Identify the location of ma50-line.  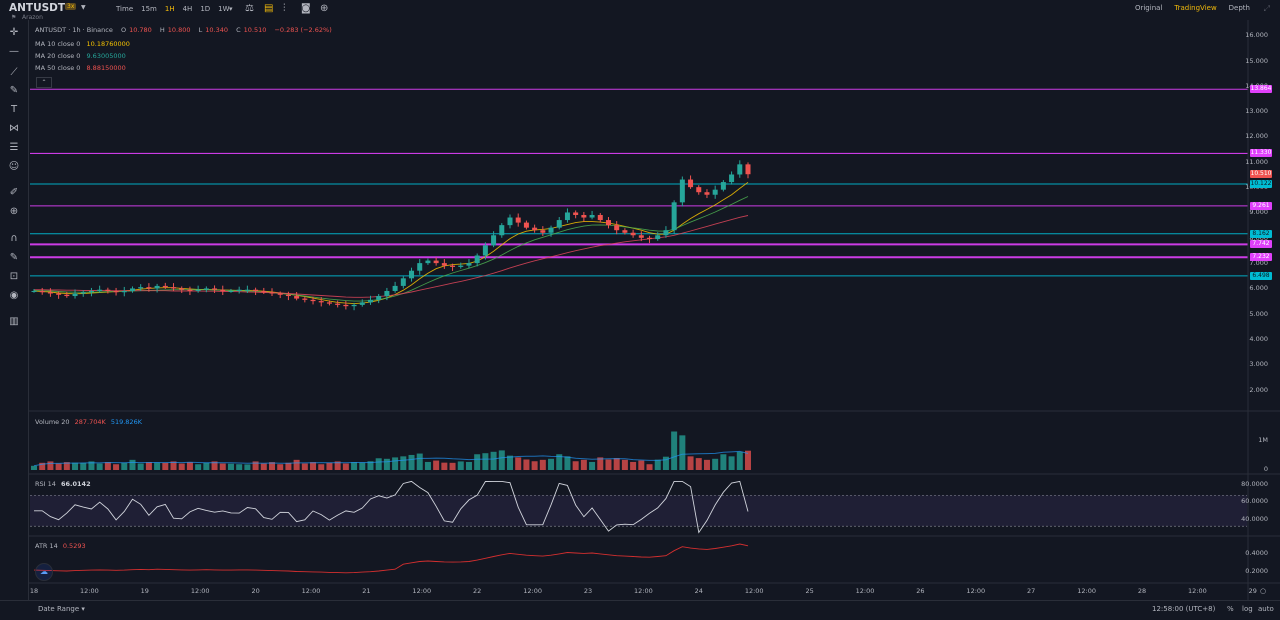
(391, 256).